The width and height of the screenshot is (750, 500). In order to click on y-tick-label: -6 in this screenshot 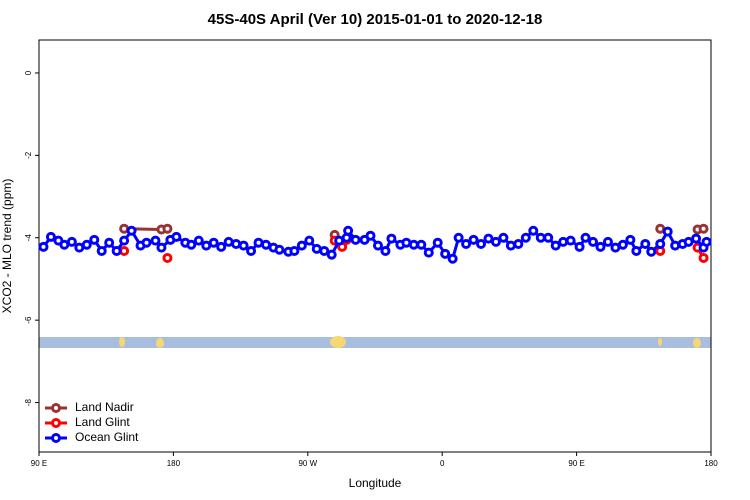, I will do `click(28, 320)`.